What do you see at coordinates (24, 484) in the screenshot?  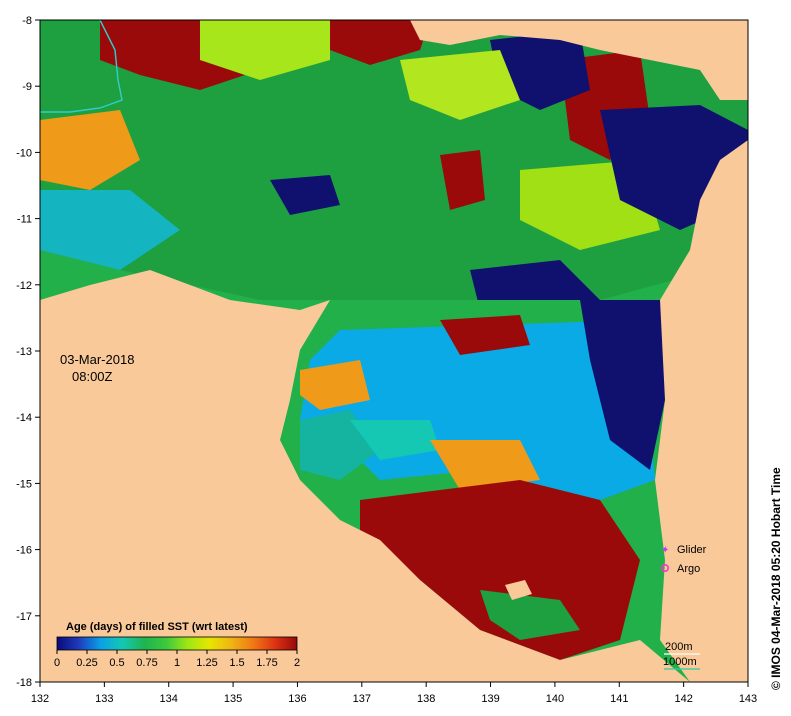 I see `y-tick-label: -15` at bounding box center [24, 484].